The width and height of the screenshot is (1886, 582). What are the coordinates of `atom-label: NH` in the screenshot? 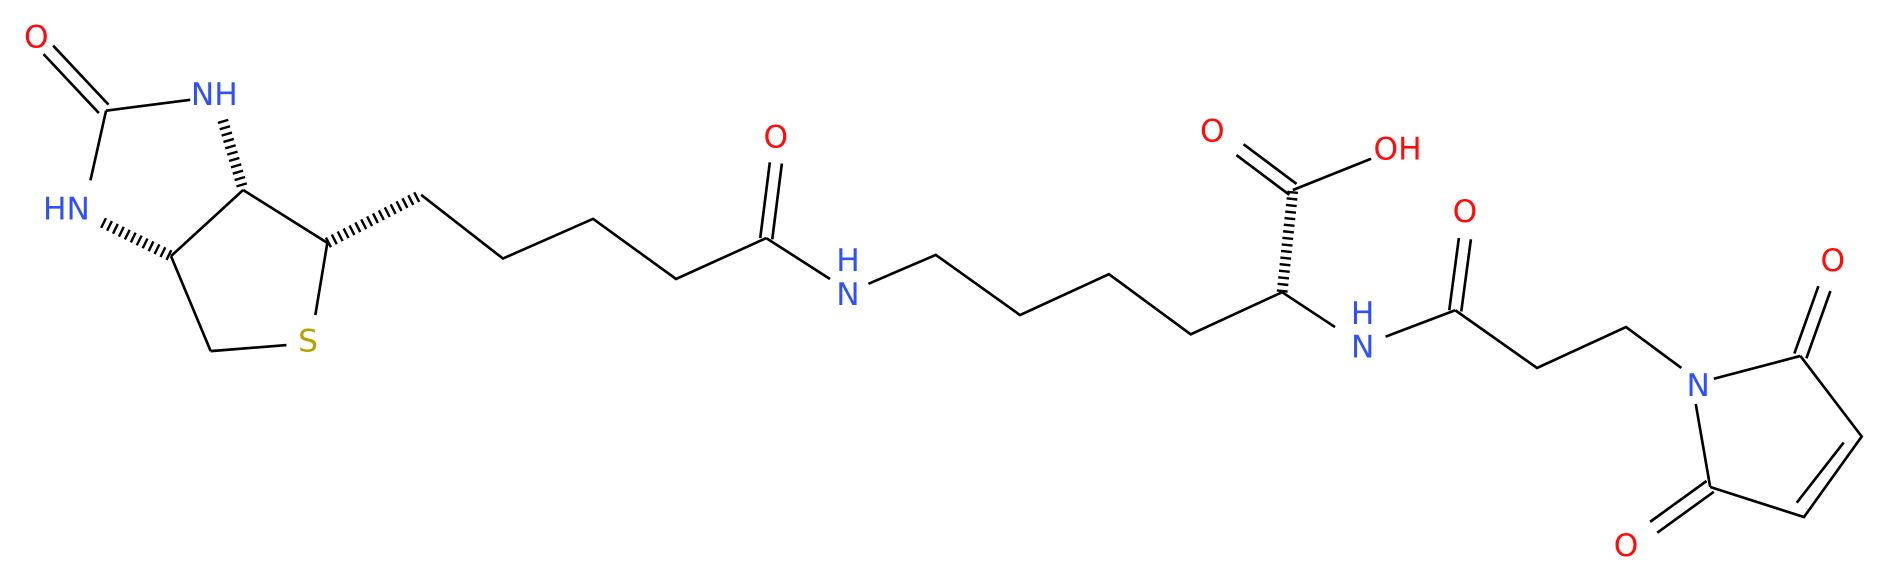 It's located at (214, 95).